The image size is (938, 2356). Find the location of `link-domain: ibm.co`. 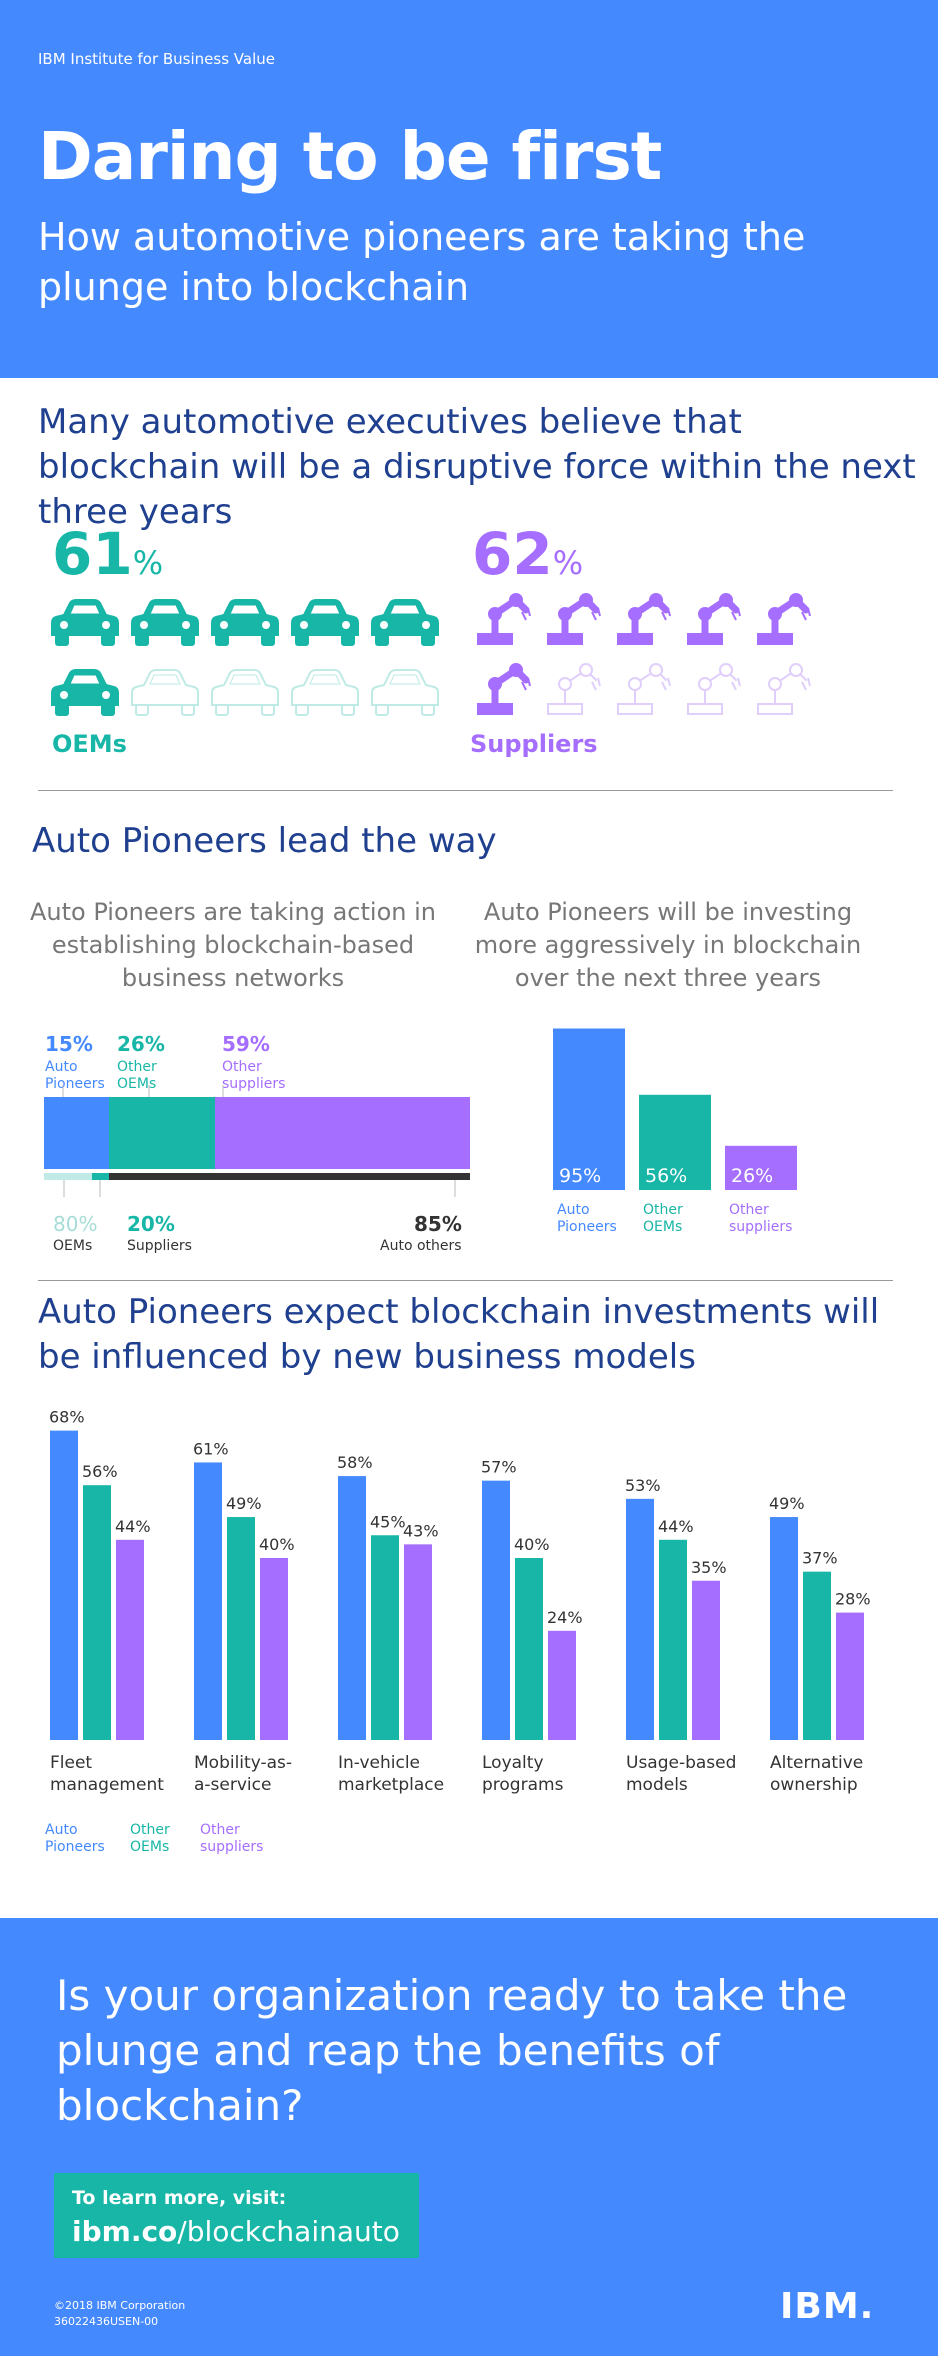

link-domain: ibm.co is located at coordinates (125, 2231).